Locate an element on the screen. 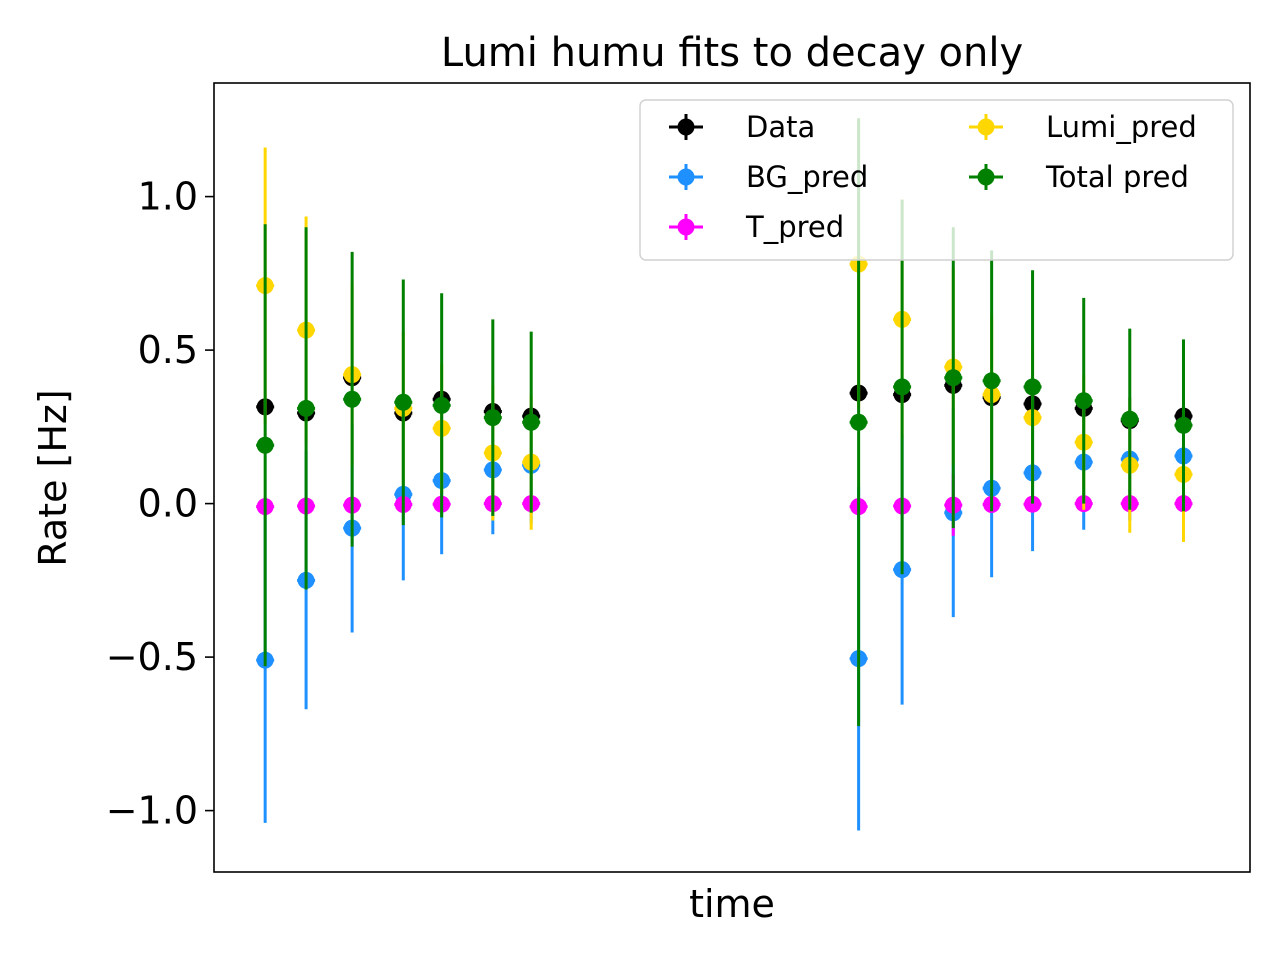  legend-label: Total pred is located at coordinates (1117, 177).